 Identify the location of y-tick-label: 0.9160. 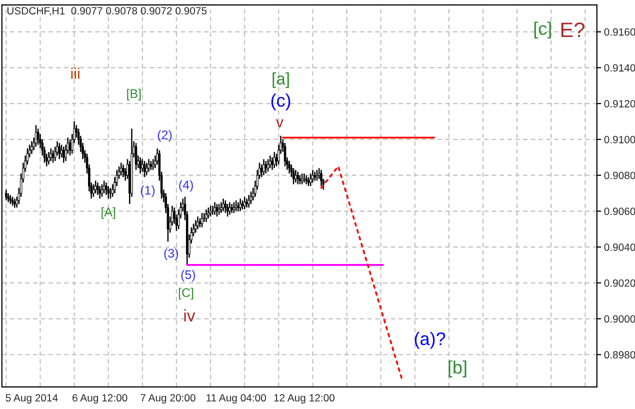
(619, 32).